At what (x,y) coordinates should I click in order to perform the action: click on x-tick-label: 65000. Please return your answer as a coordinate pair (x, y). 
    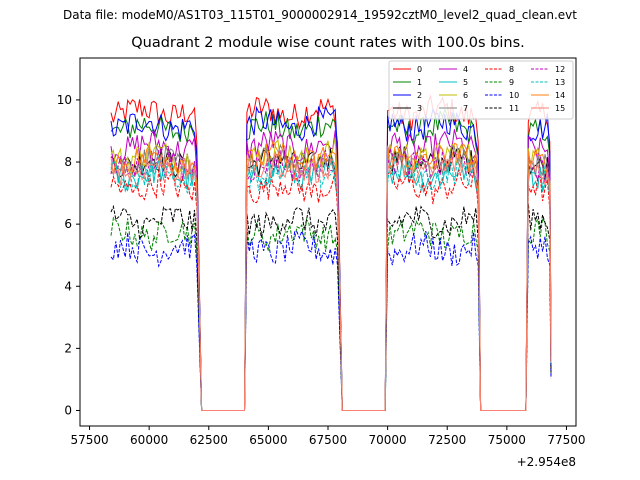
    Looking at the image, I should click on (268, 440).